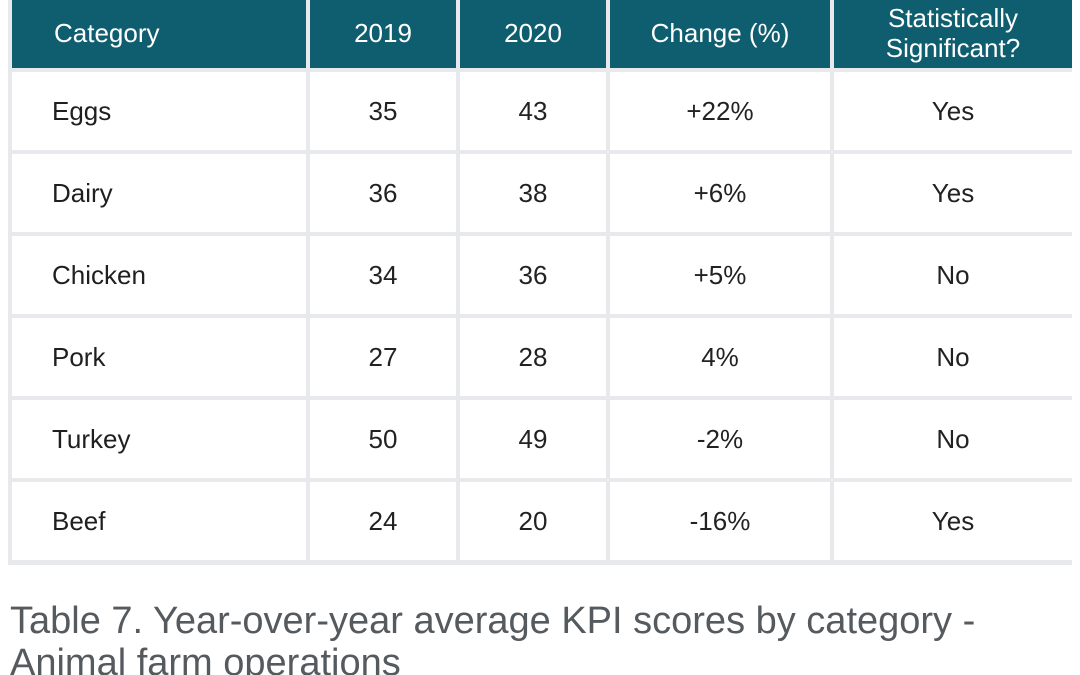  I want to click on cell-2019: 24, so click(383, 521).